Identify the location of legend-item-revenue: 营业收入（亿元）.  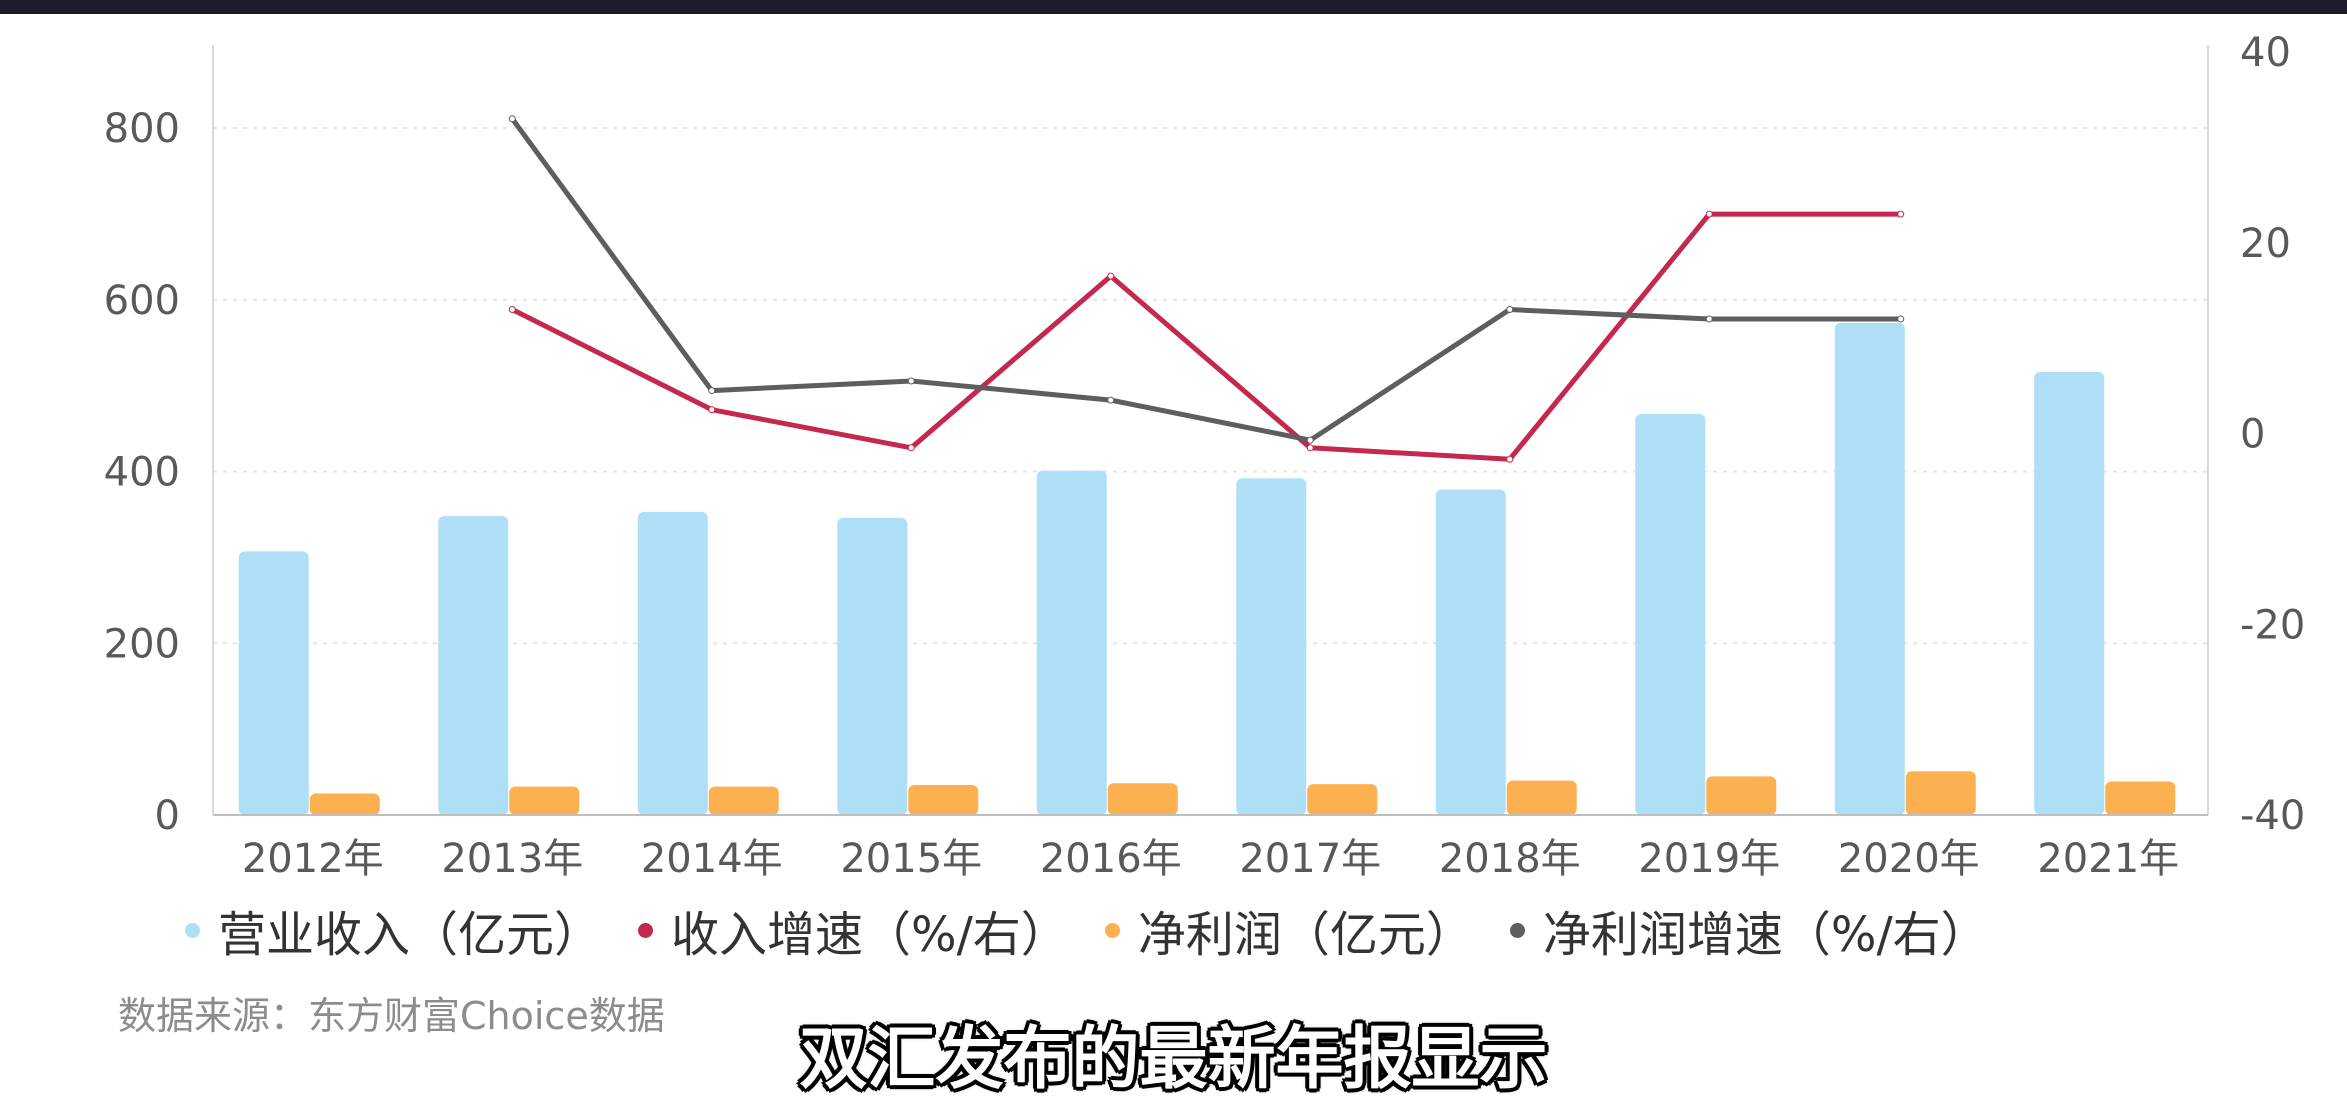
(393, 930).